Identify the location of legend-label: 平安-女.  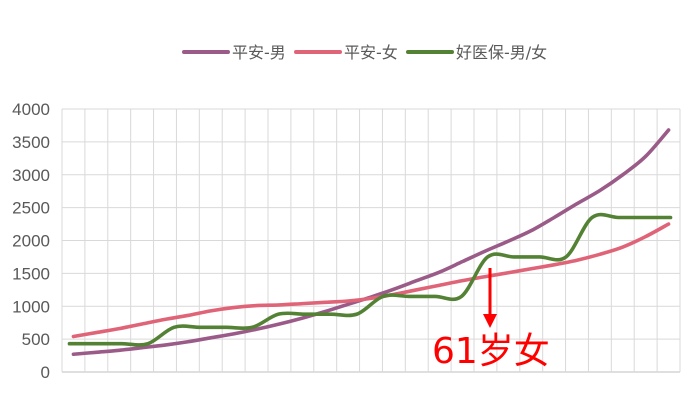
(371, 52).